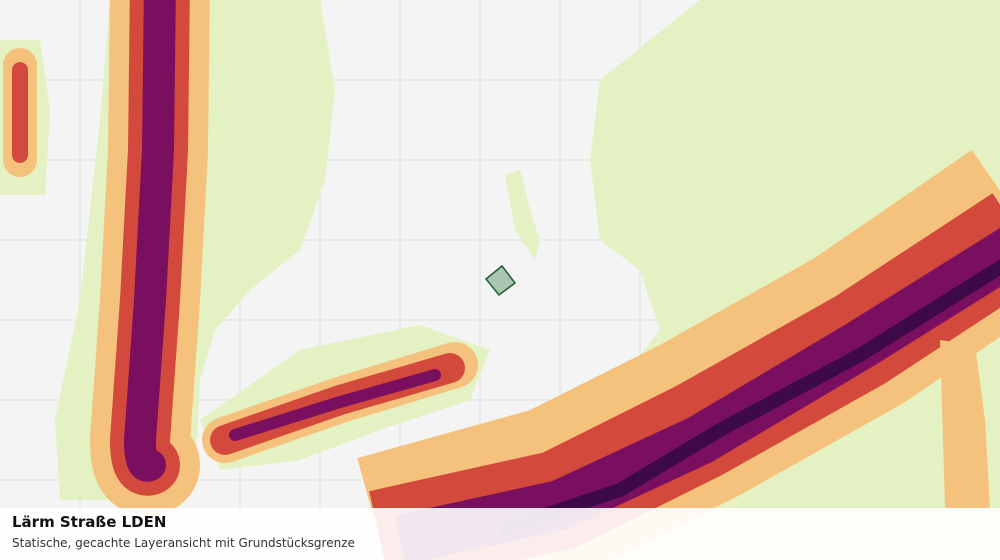  Describe the element at coordinates (500, 280) in the screenshot. I see `parcel-boundary` at that location.